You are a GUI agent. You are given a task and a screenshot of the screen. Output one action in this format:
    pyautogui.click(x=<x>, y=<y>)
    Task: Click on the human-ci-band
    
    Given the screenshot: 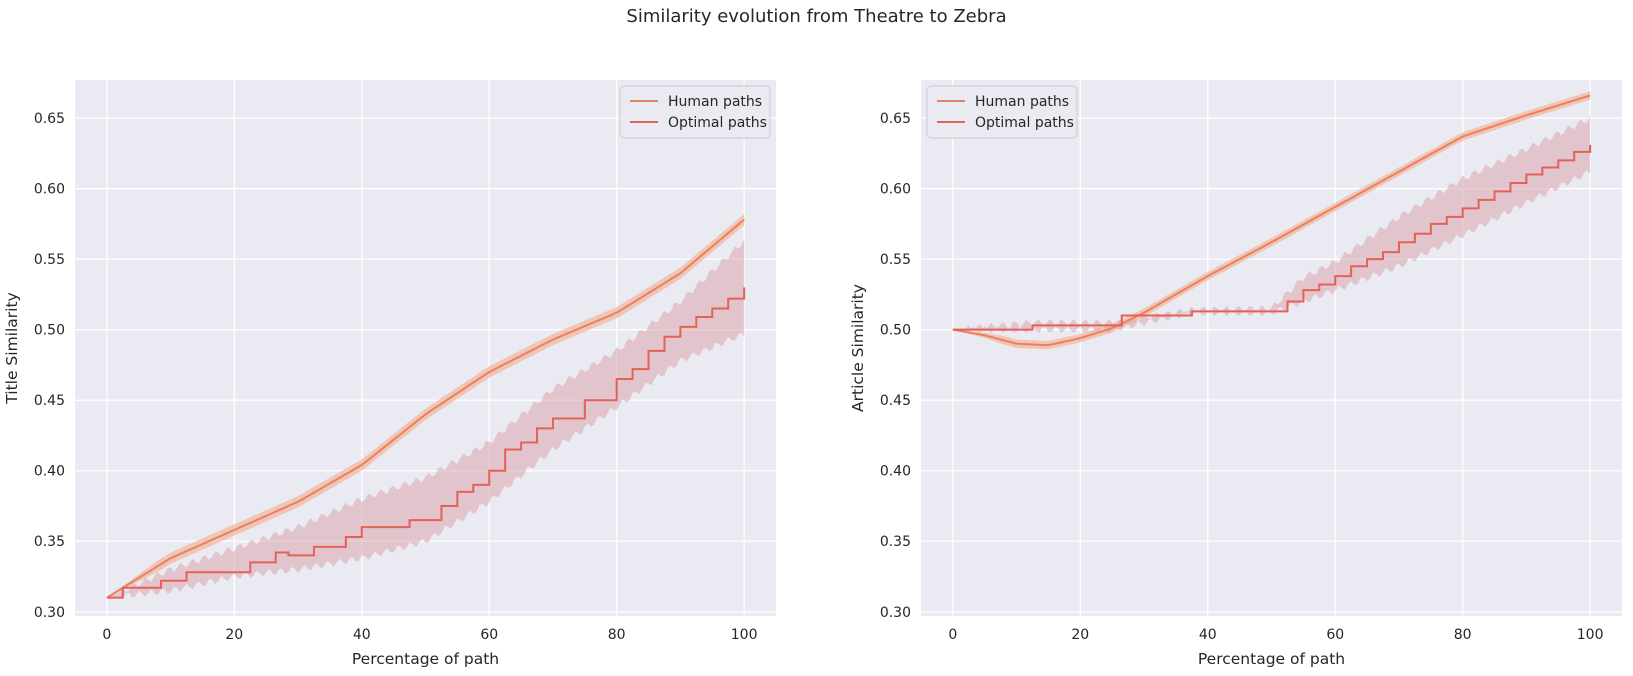 What is the action you would take?
    pyautogui.click(x=1271, y=220)
    